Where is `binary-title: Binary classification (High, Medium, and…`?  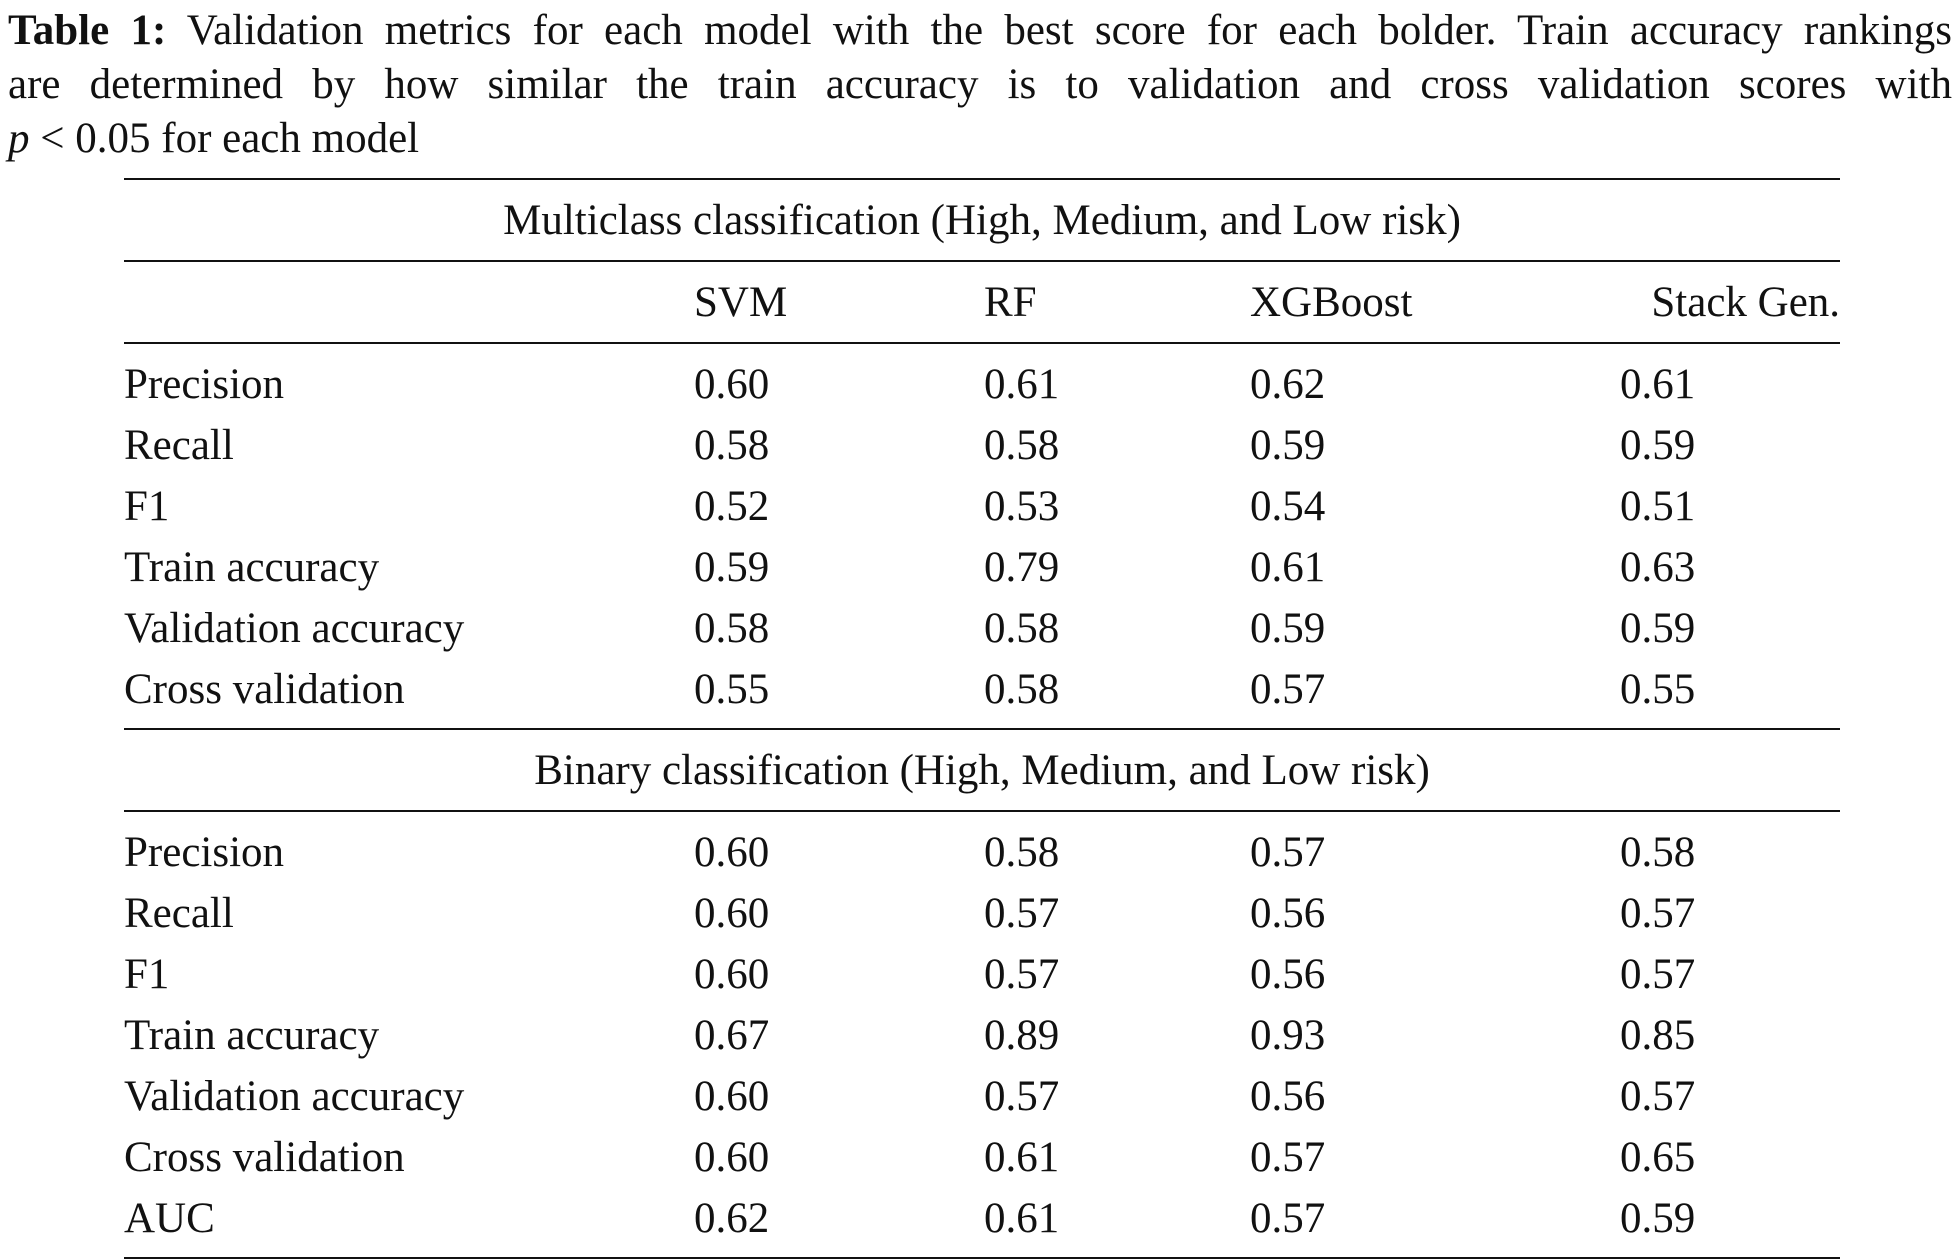 binary-title: Binary classification (High, Medium, and… is located at coordinates (982, 770).